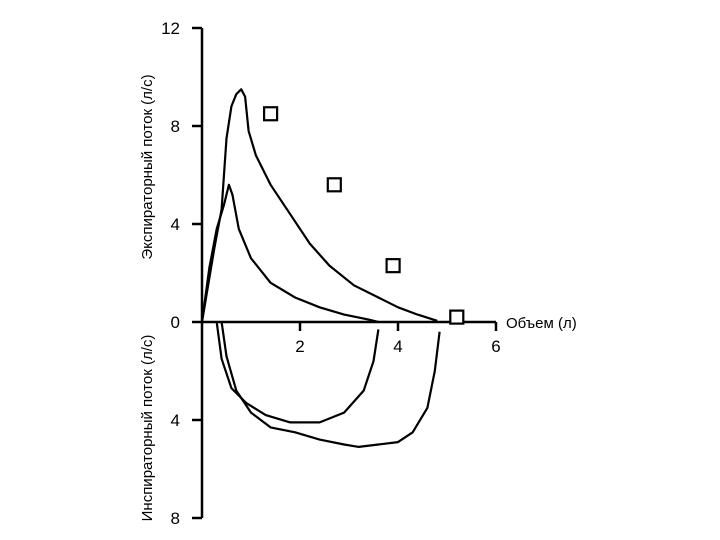 The width and height of the screenshot is (720, 540). I want to click on y-tick-label-top: 8, so click(175, 126).